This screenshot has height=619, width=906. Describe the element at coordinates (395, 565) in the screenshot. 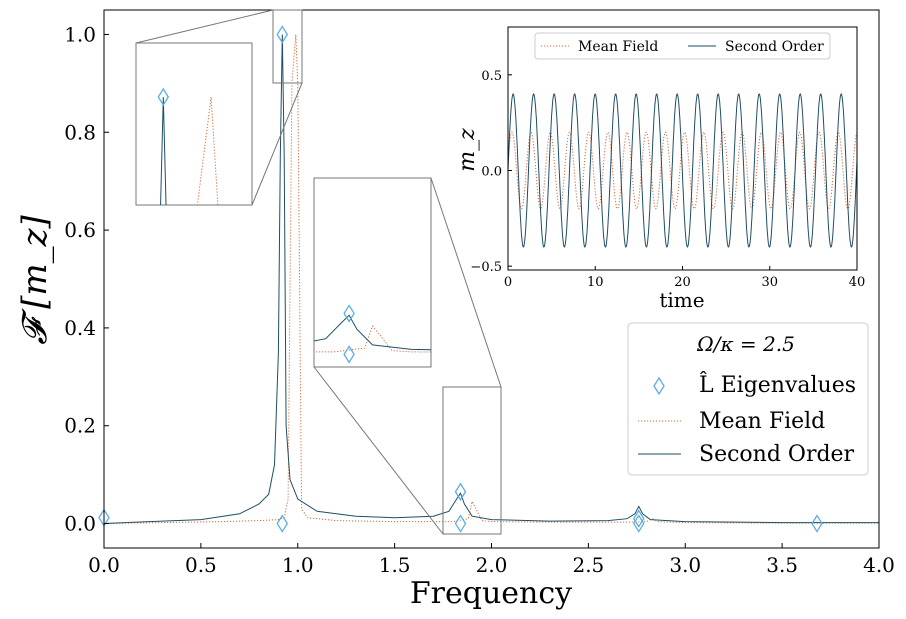

I see `x-tick-label: 1.5` at that location.